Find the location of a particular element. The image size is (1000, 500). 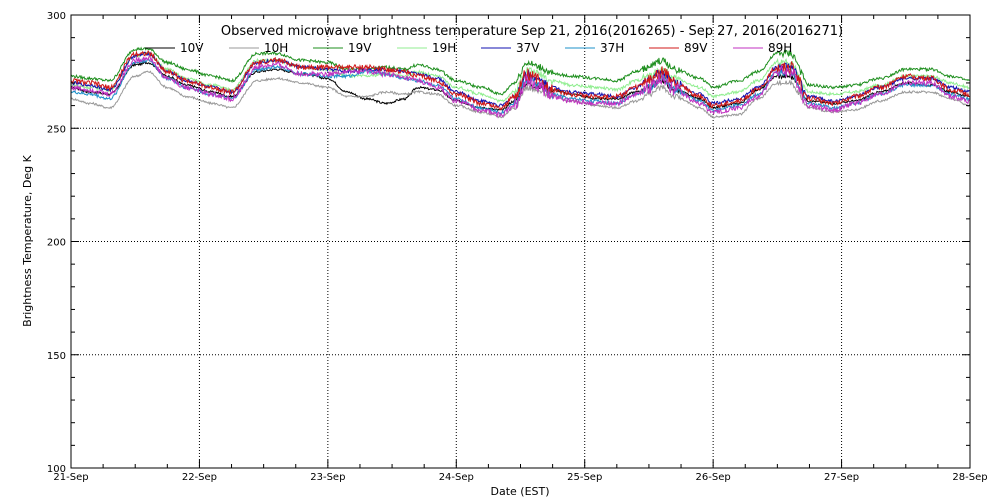

legend-label-37v: 37V is located at coordinates (528, 48).